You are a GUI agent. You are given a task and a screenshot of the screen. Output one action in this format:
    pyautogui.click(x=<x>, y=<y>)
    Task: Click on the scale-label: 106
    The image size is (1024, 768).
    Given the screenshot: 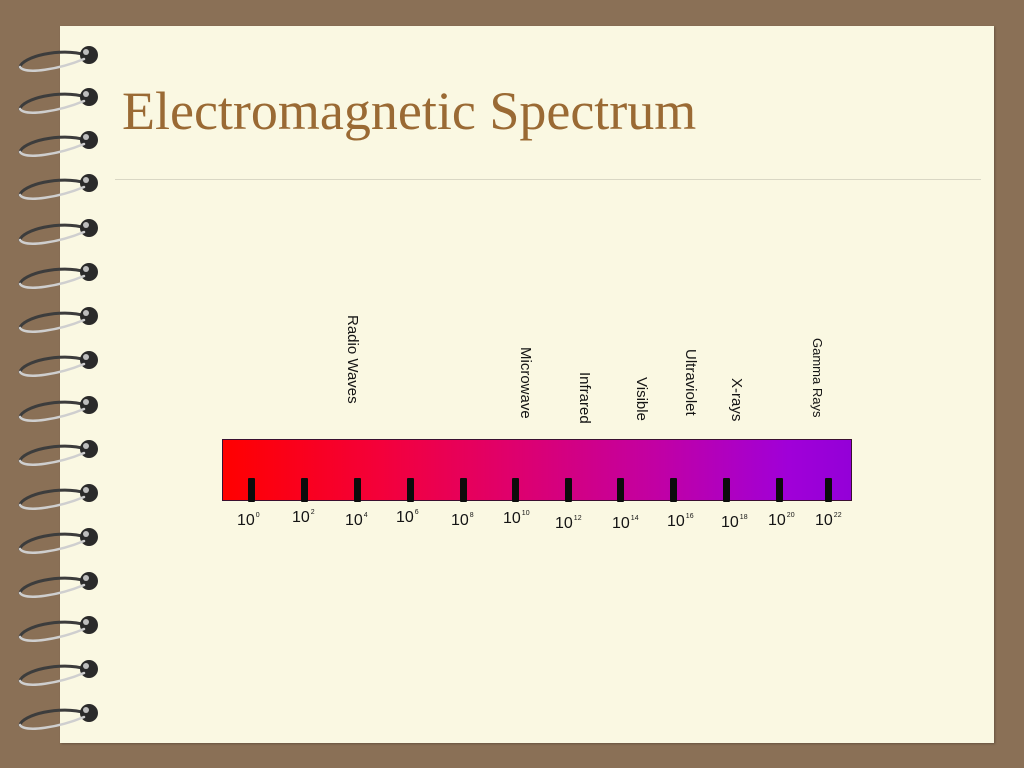 What is the action you would take?
    pyautogui.click(x=407, y=517)
    